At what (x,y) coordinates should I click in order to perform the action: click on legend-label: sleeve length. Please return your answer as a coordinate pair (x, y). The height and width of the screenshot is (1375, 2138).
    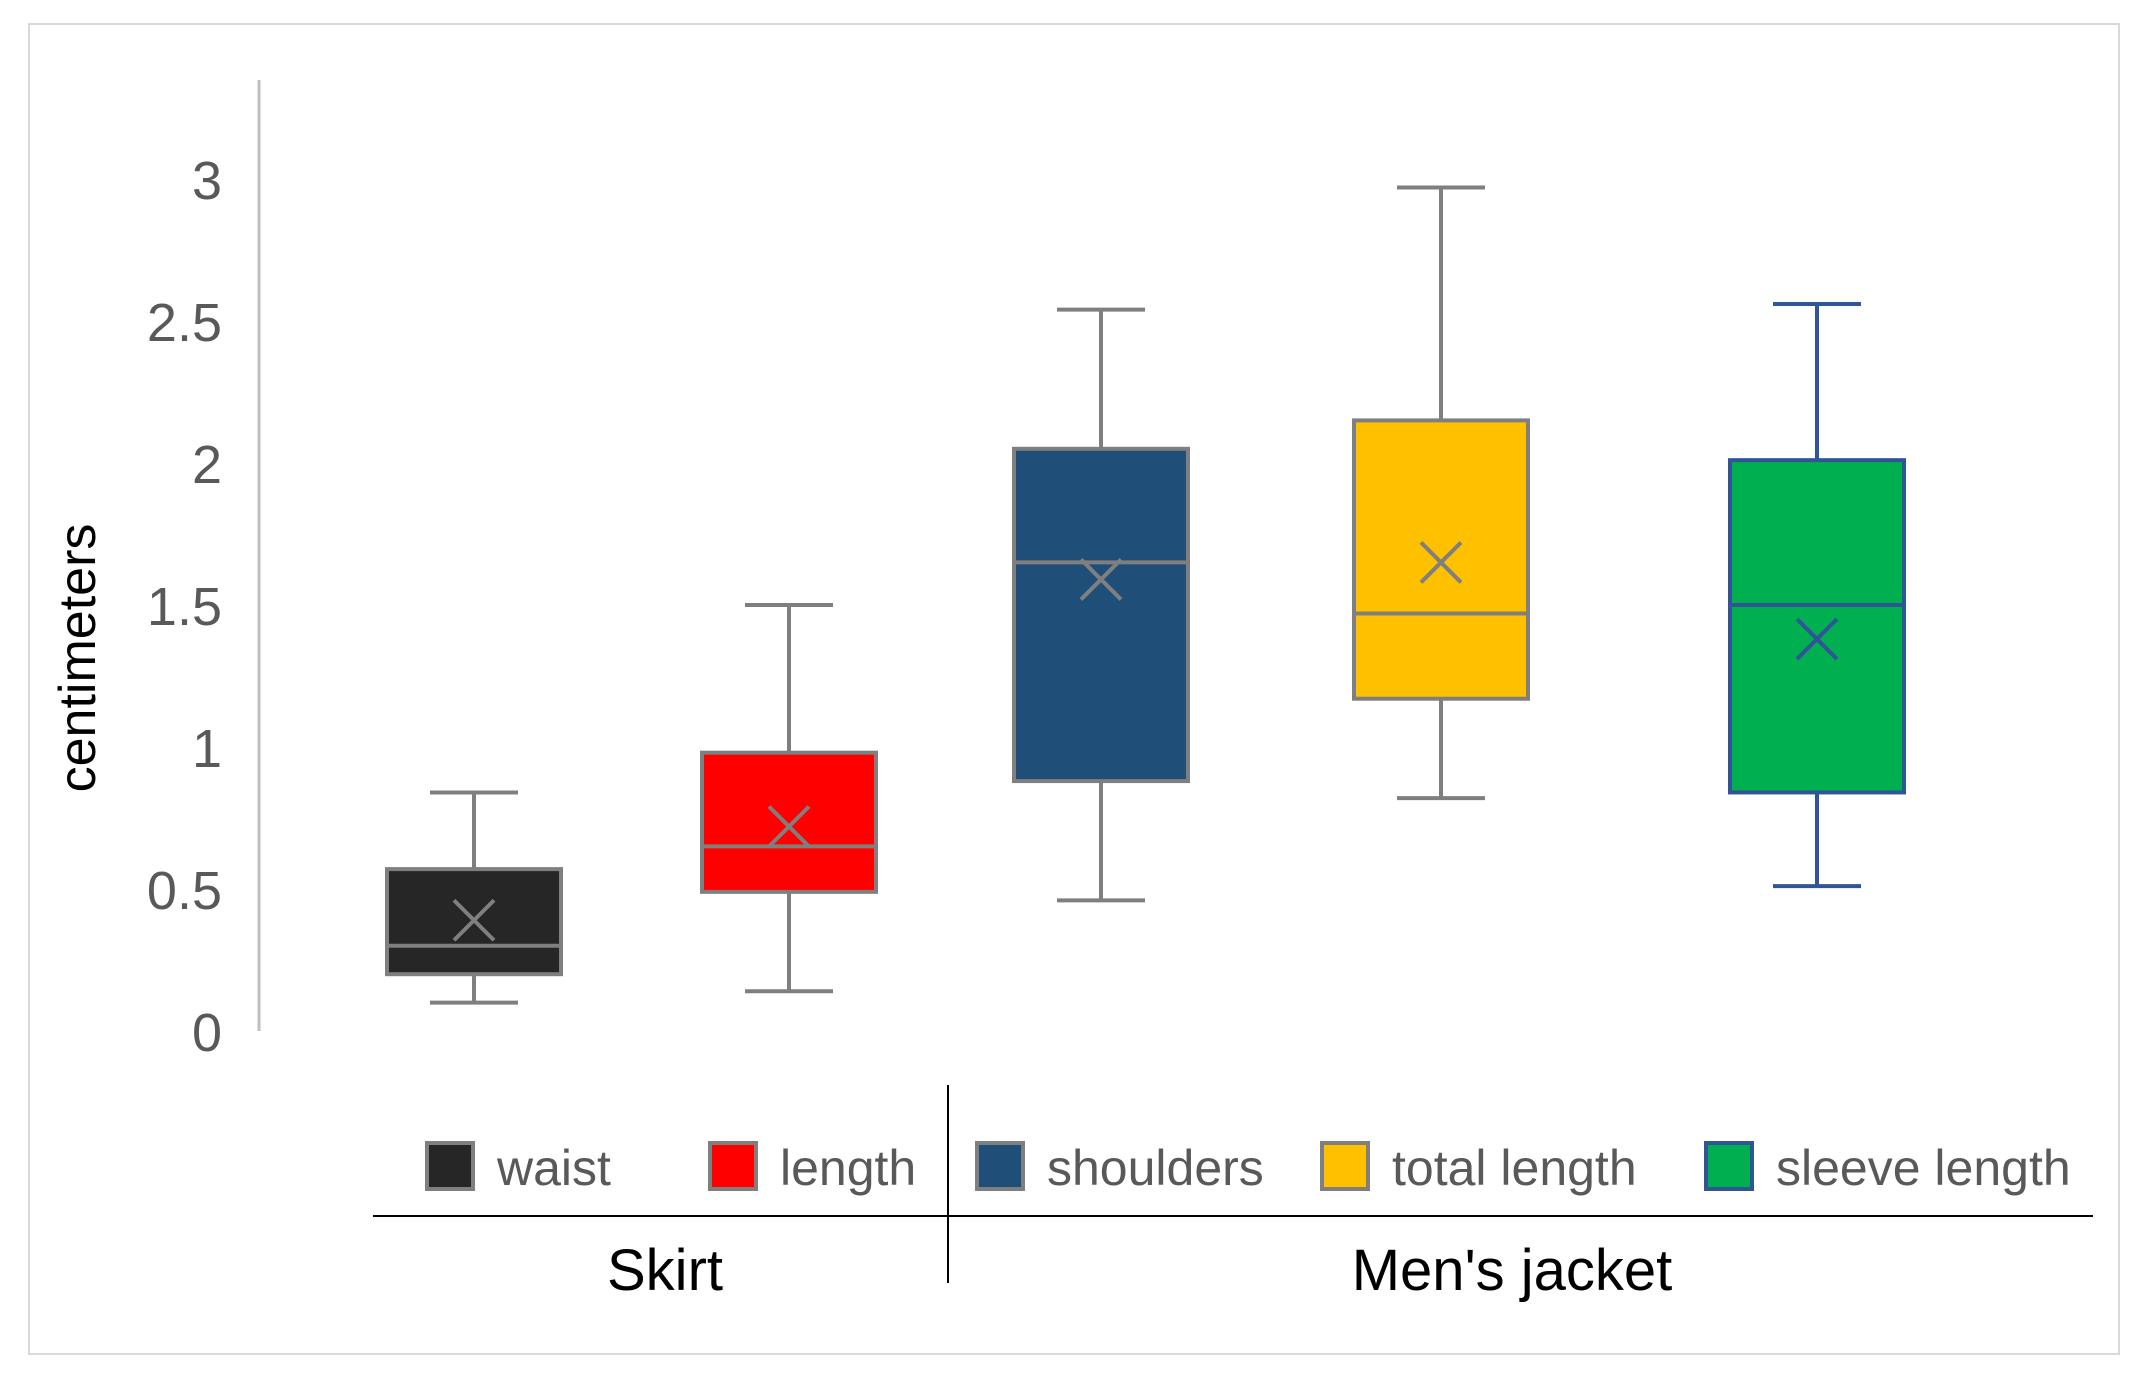
    Looking at the image, I should click on (1923, 1168).